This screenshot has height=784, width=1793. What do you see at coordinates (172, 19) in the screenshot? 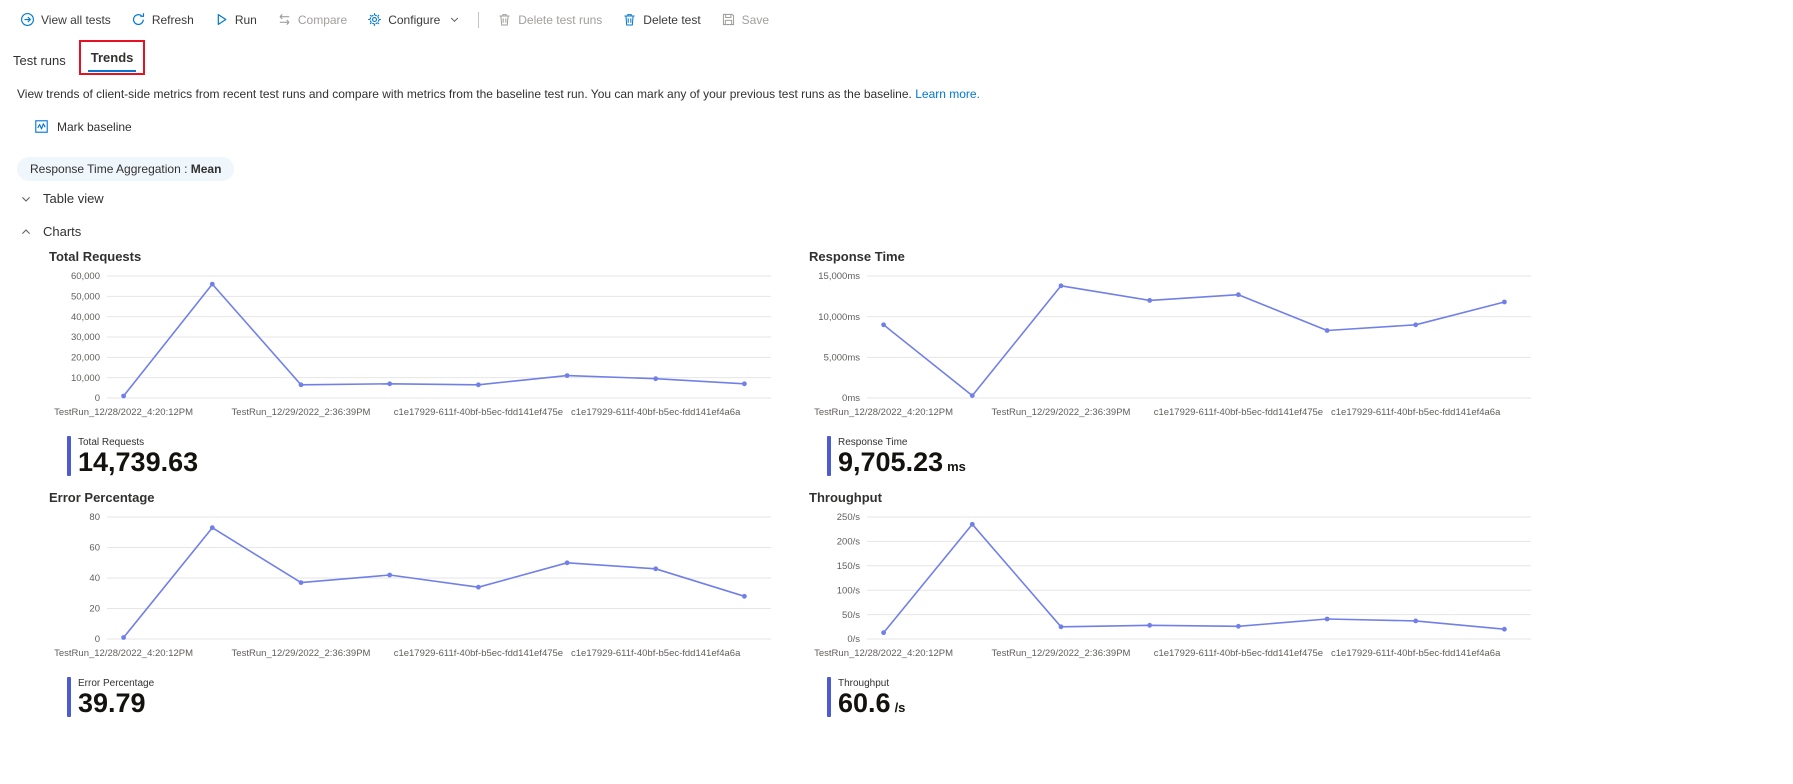
I see `toolbar-button-label: Refresh` at bounding box center [172, 19].